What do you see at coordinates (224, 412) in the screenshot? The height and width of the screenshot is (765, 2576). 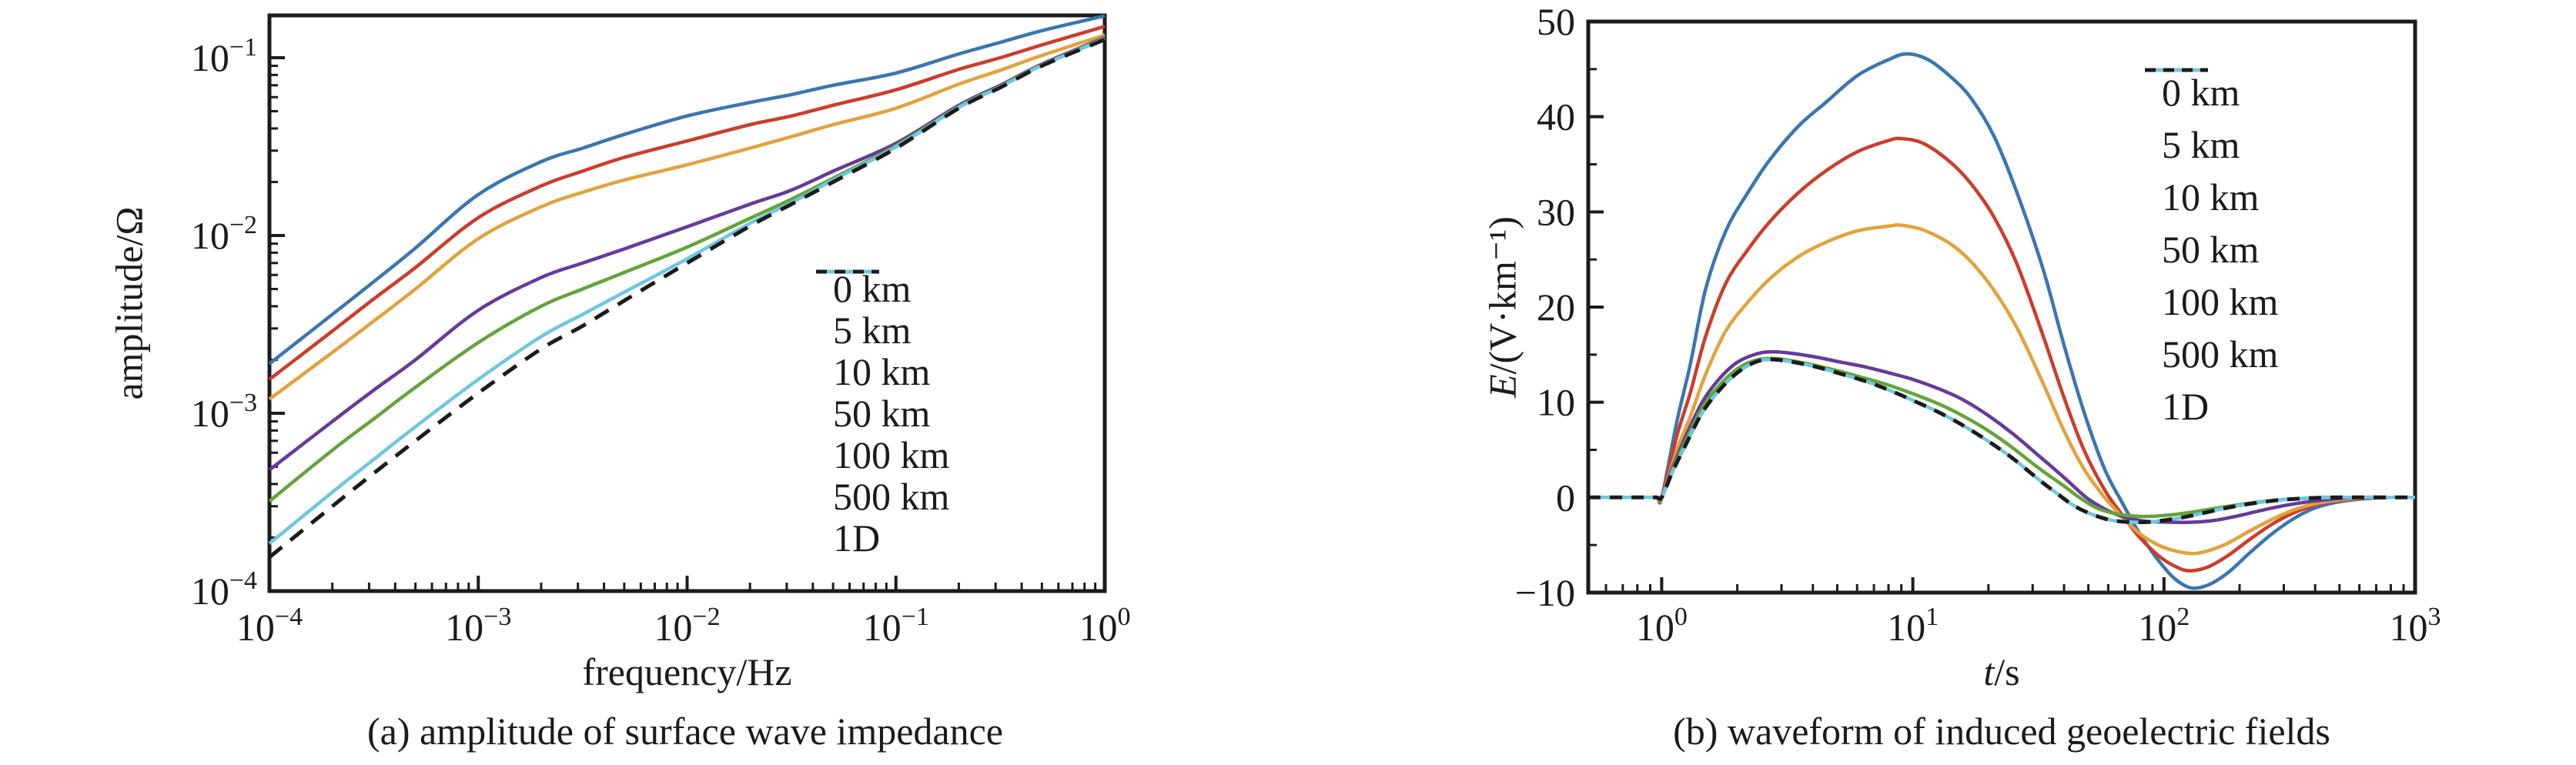 I see `y-tick-label: 10⁻³` at bounding box center [224, 412].